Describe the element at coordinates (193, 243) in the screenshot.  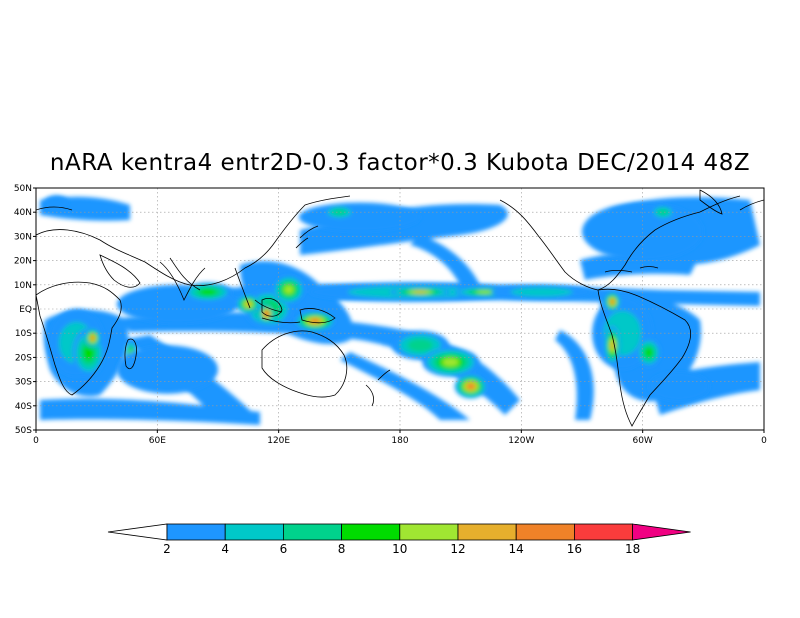
I see `coast-eurasia` at that location.